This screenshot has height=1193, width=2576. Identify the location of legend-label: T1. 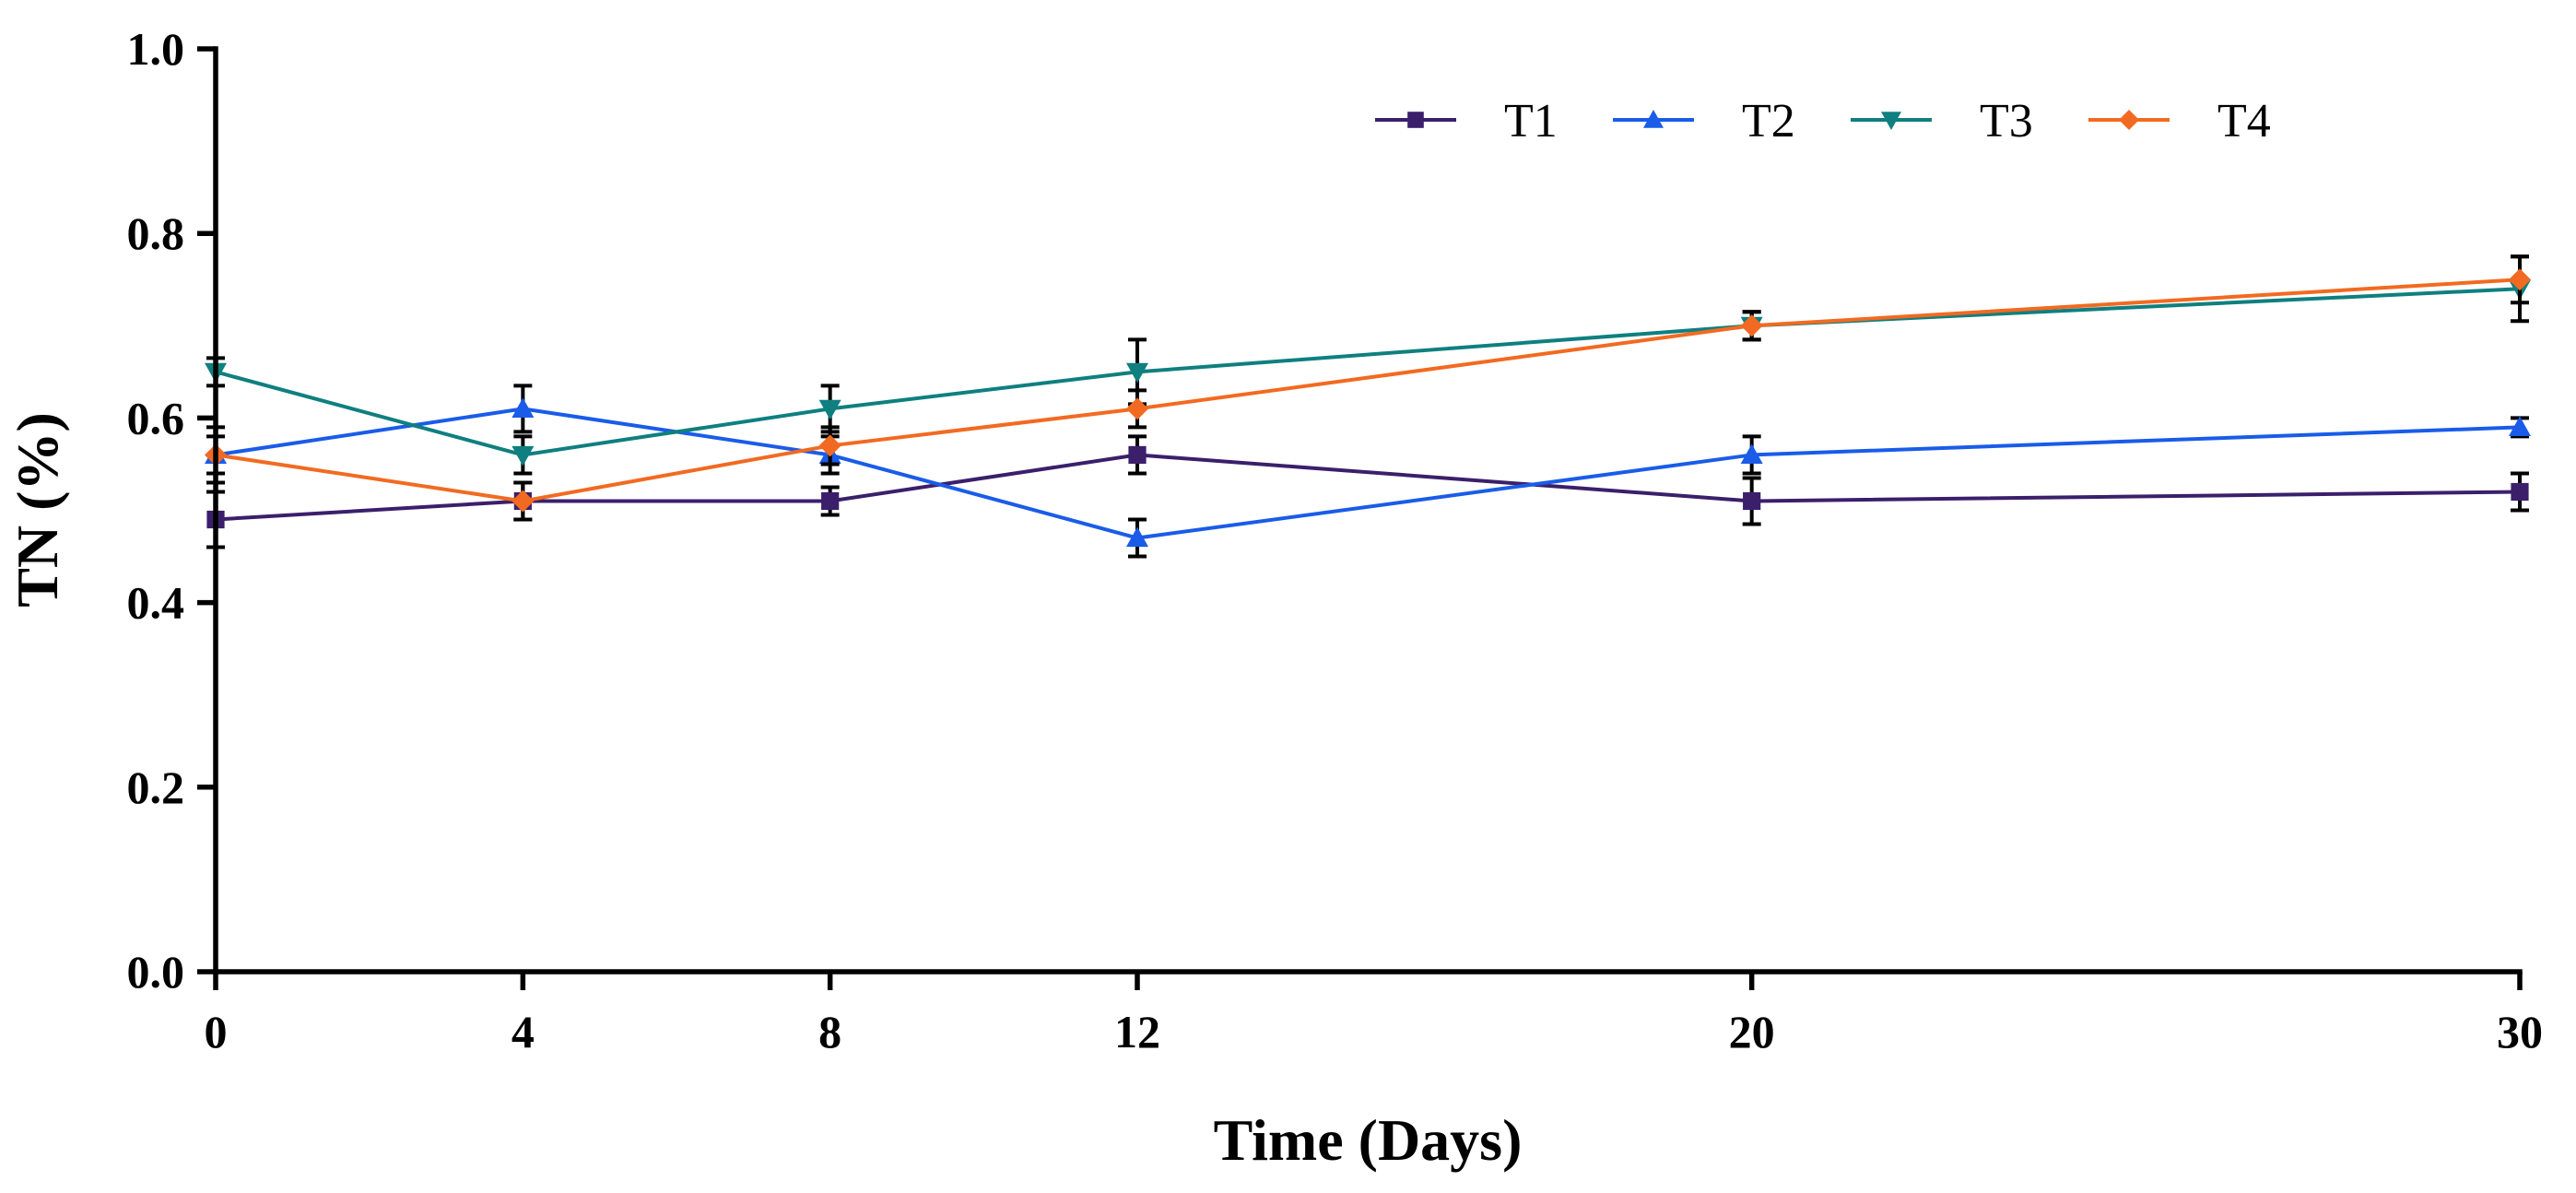
(1531, 121).